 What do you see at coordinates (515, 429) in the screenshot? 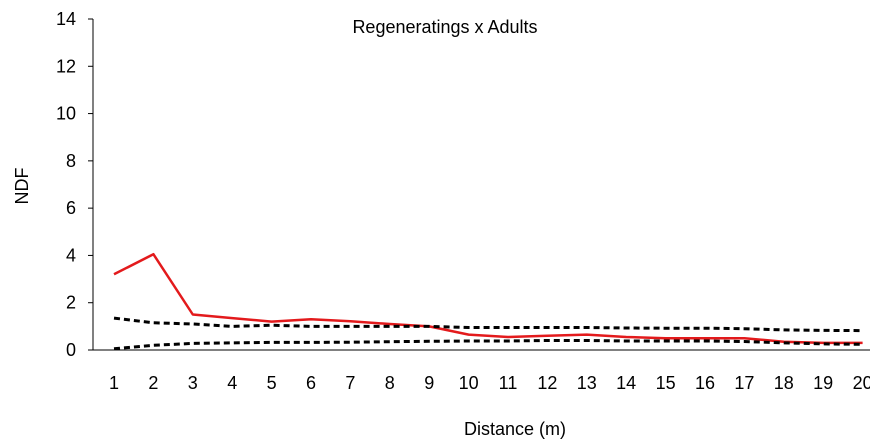
I see `x-axis-title: Distance (m)` at bounding box center [515, 429].